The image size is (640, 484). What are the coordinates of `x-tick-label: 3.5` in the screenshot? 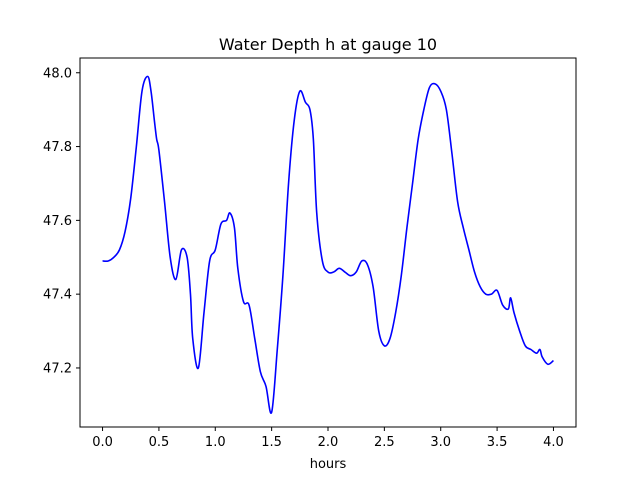 It's located at (497, 442).